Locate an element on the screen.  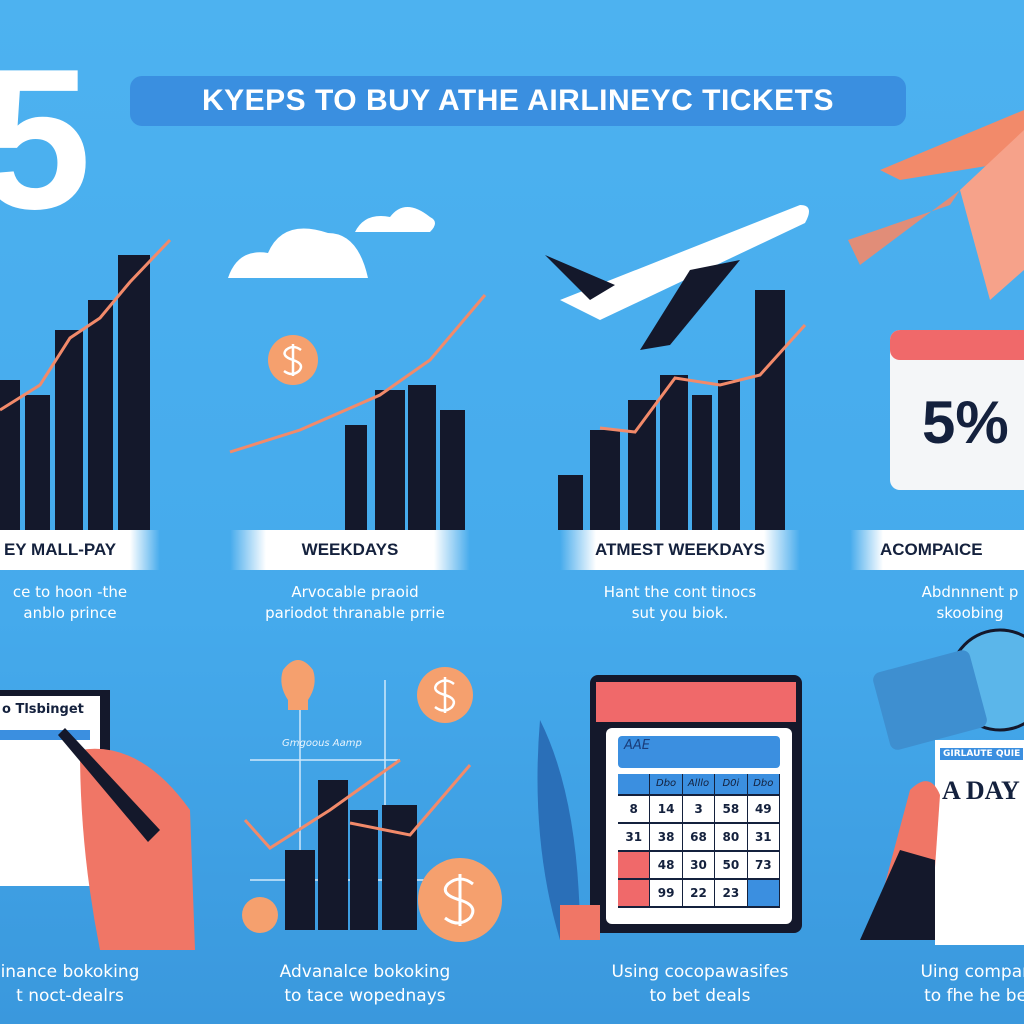
percent-text: 5% is located at coordinates (965, 422).